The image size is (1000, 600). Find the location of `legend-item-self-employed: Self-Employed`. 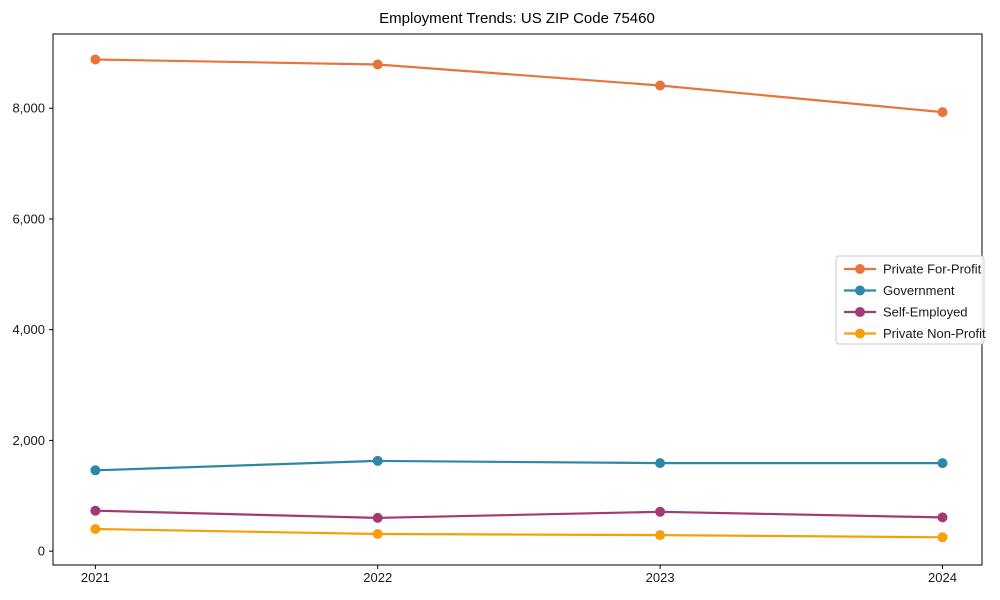

legend-item-self-employed: Self-Employed is located at coordinates (906, 312).